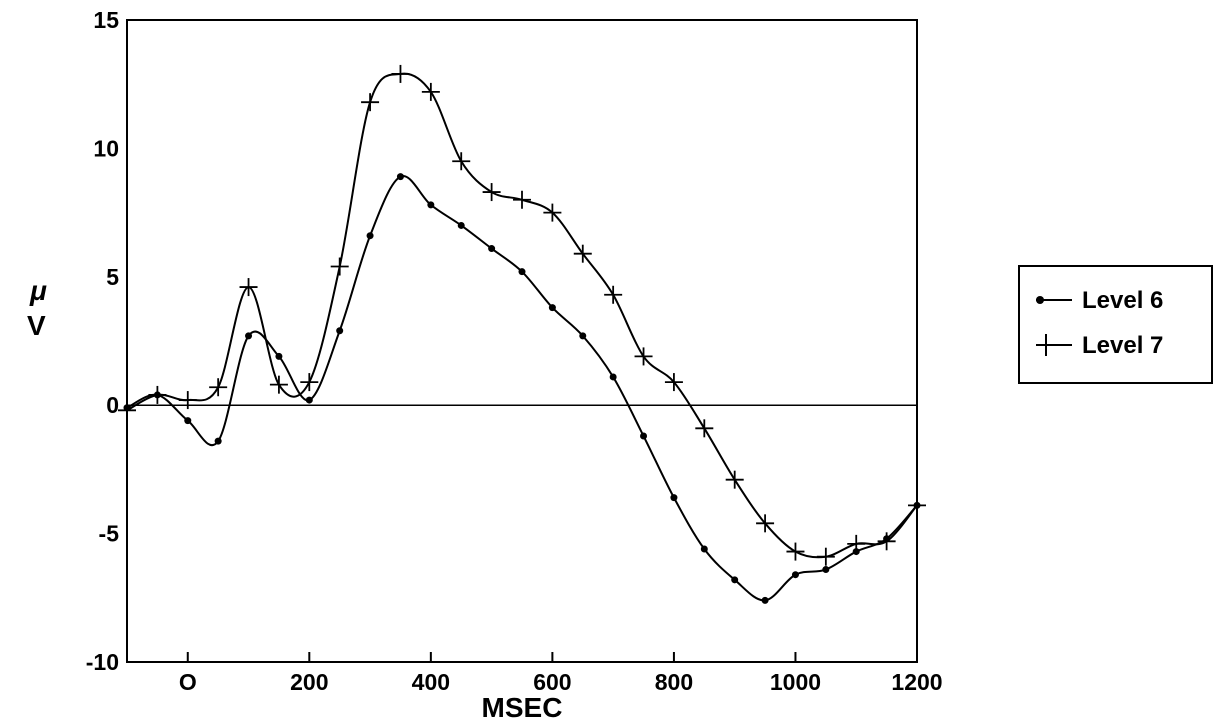 This screenshot has height=726, width=1215. I want to click on legend-item-level-6: Level 6, so click(1099, 300).